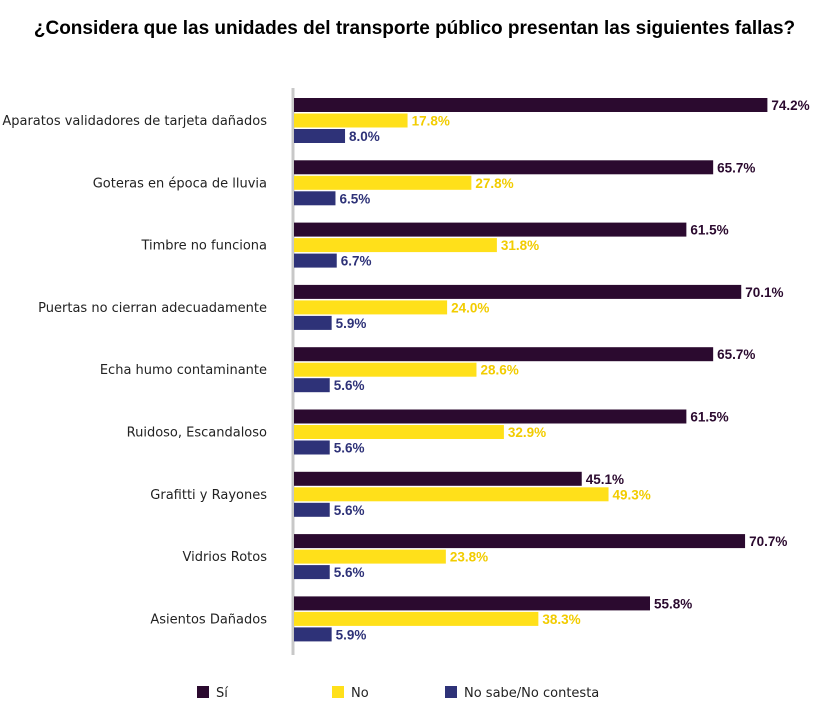 Image resolution: width=829 pixels, height=717 pixels. I want to click on data-label: 8.0%, so click(364, 136).